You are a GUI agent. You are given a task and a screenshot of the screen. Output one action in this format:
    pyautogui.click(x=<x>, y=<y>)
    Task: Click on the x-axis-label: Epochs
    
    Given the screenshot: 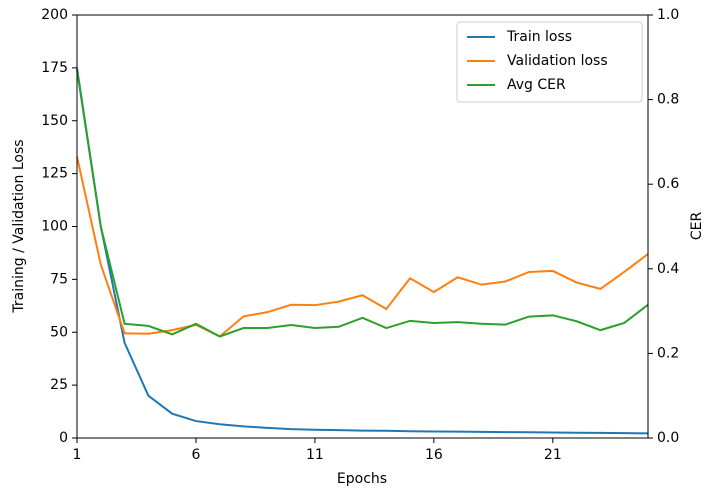 What is the action you would take?
    pyautogui.click(x=362, y=479)
    